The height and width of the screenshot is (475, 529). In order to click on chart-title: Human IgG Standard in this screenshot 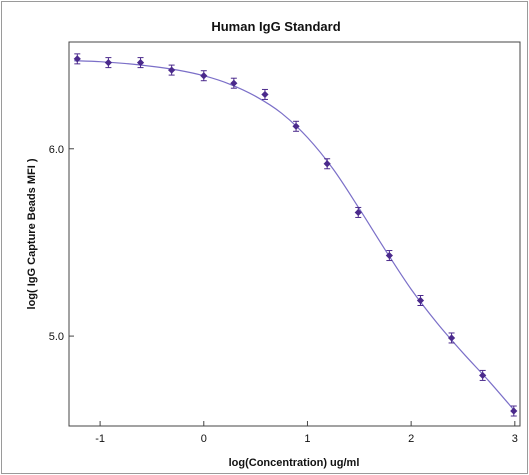, I will do `click(275, 26)`.